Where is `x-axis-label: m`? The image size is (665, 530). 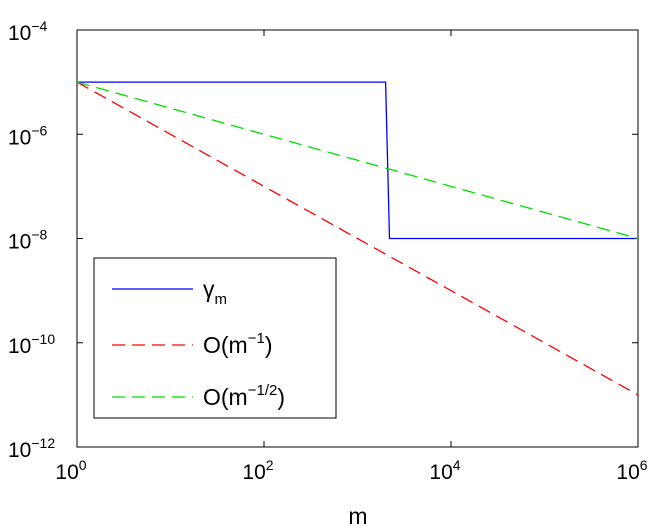 x-axis-label: m is located at coordinates (357, 516).